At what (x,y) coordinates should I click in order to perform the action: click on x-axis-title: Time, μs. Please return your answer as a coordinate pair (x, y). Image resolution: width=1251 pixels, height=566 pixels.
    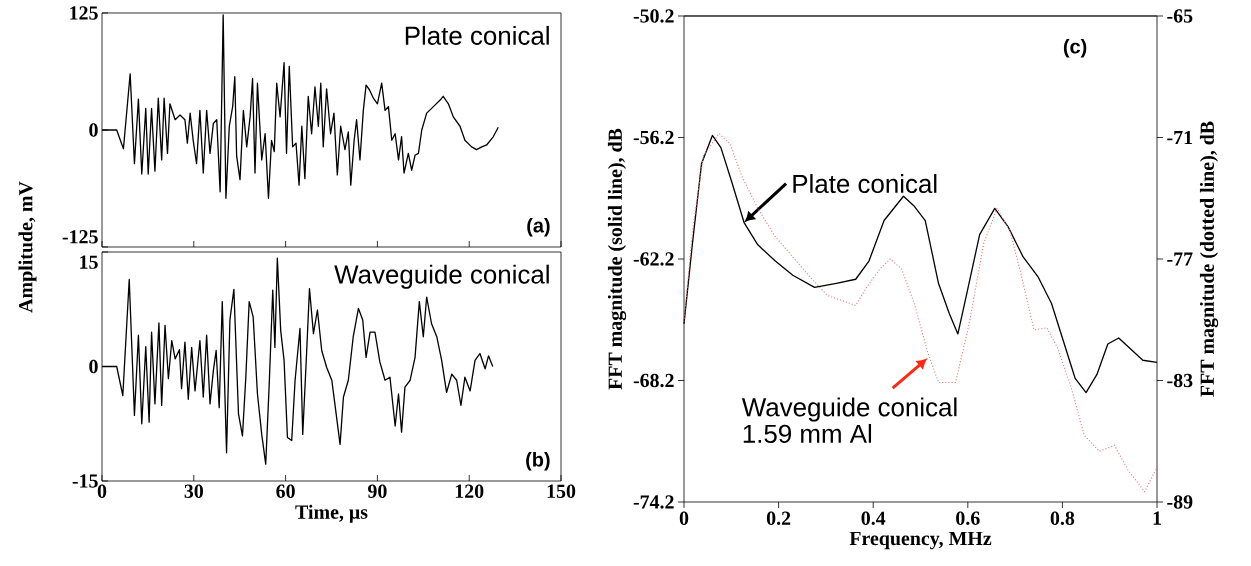
    Looking at the image, I should click on (331, 513).